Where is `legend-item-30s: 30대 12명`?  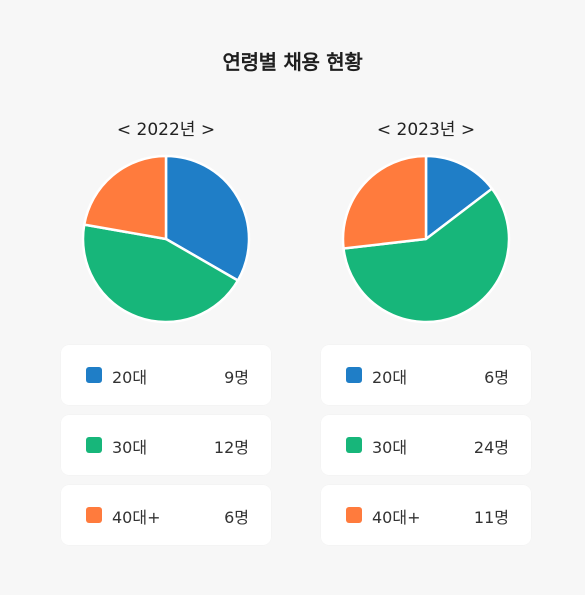
legend-item-30s: 30대 12명 is located at coordinates (166, 445).